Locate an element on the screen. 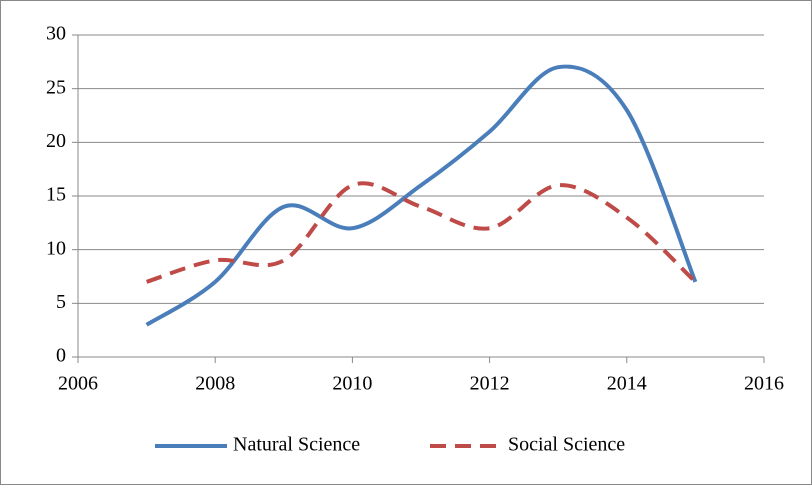  series-line is located at coordinates (421, 232).